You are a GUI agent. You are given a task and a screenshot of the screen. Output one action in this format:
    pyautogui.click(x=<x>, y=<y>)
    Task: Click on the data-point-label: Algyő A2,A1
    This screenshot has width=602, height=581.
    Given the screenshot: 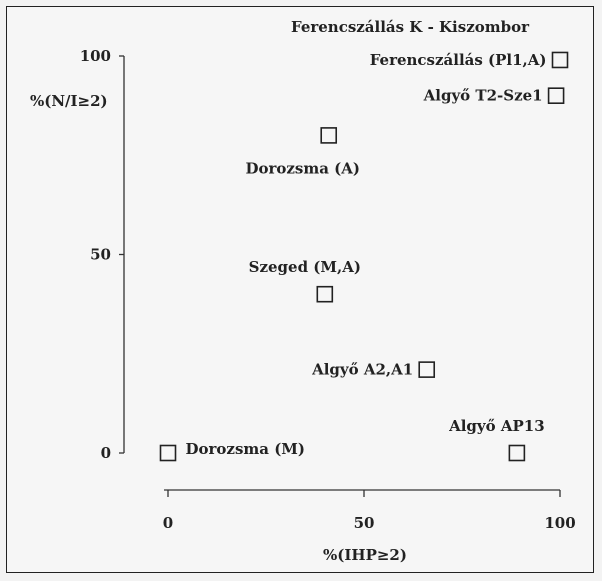 What is the action you would take?
    pyautogui.click(x=362, y=370)
    